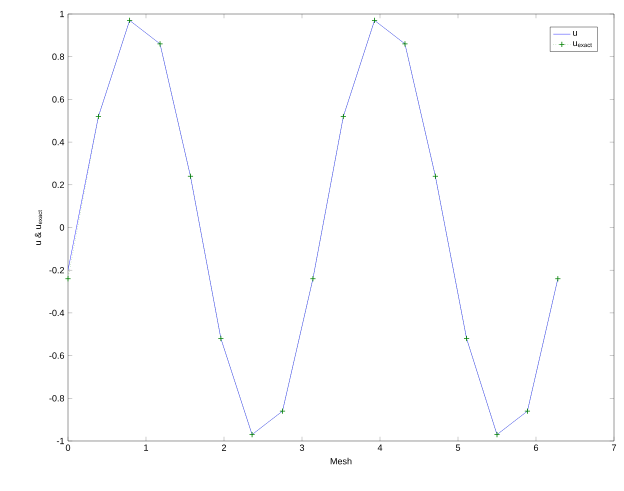 The width and height of the screenshot is (624, 491). What do you see at coordinates (38, 227) in the screenshot?
I see `y-axis-title: u & u$_{exact}$` at bounding box center [38, 227].